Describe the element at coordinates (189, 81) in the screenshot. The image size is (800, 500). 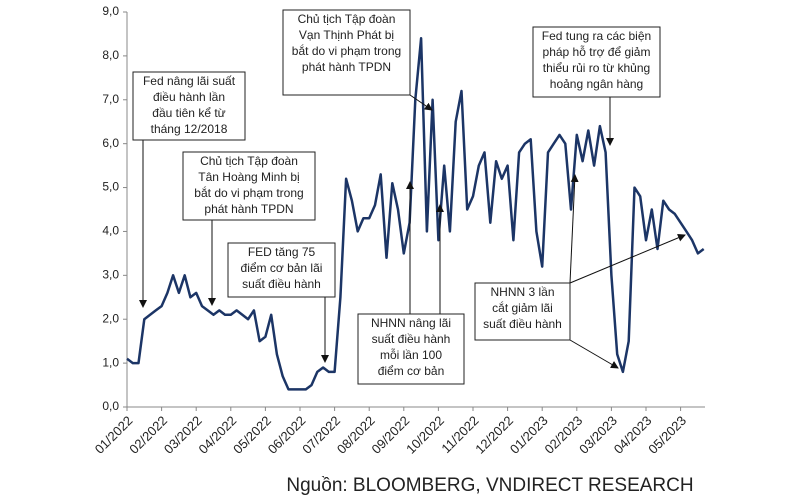
I see `annotation-text: Fed nâng lãi suất` at that location.